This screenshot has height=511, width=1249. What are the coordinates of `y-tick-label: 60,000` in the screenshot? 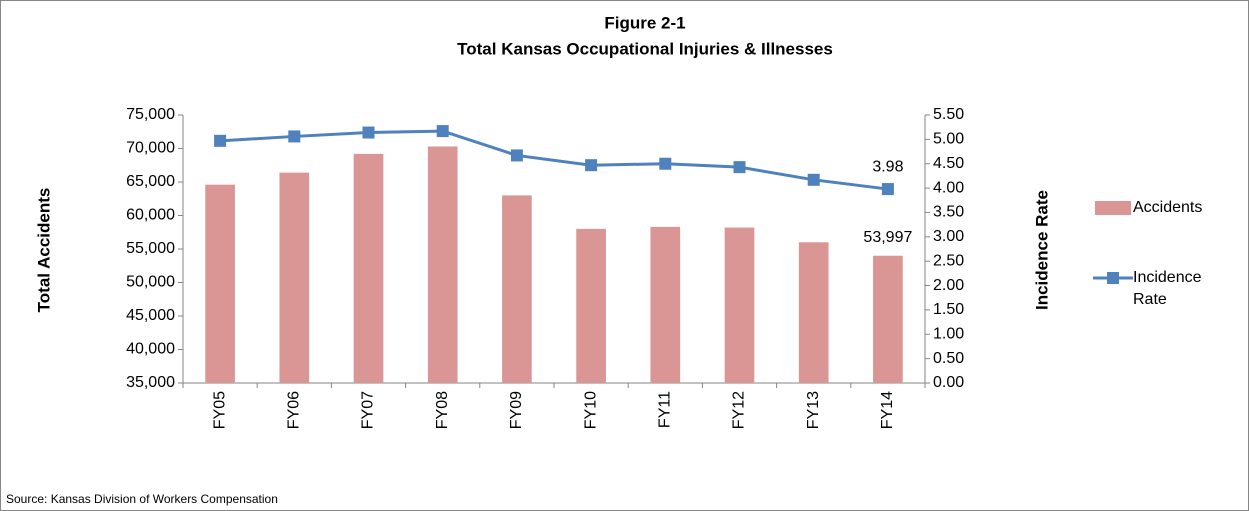 It's located at (150, 215).